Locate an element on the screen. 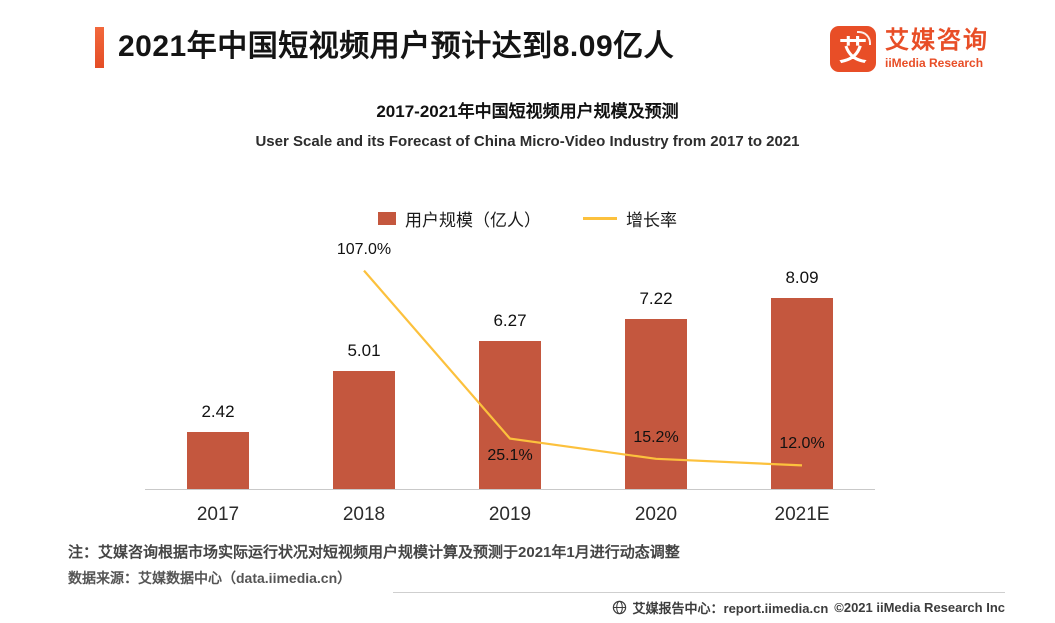 The image size is (1055, 623). legend-item-user-scale: 用户规模（亿人） is located at coordinates (459, 218).